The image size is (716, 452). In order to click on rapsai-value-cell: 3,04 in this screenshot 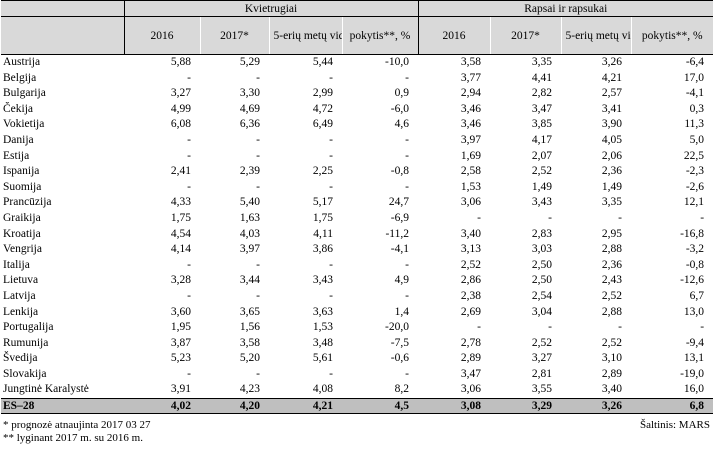, I will do `click(541, 311)`.